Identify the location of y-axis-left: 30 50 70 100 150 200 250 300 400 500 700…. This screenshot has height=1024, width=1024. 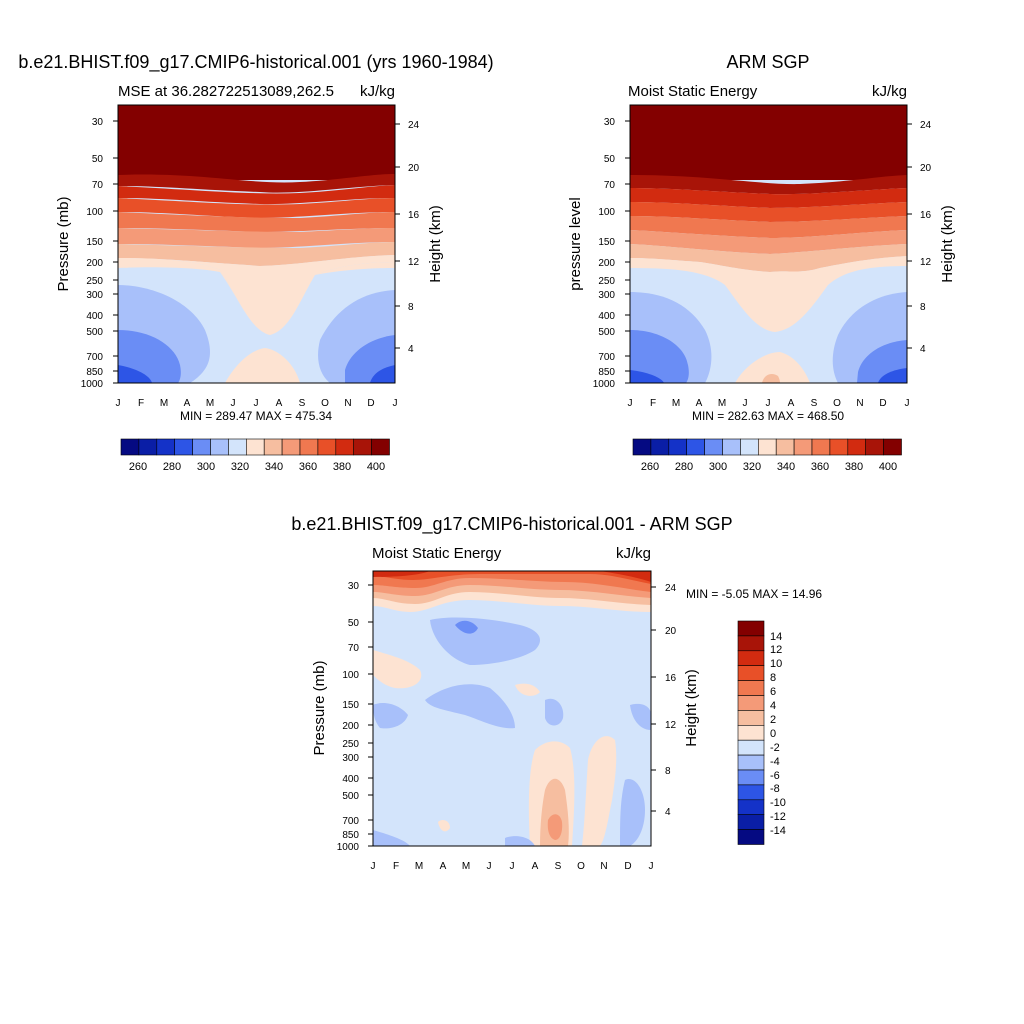
(342, 717).